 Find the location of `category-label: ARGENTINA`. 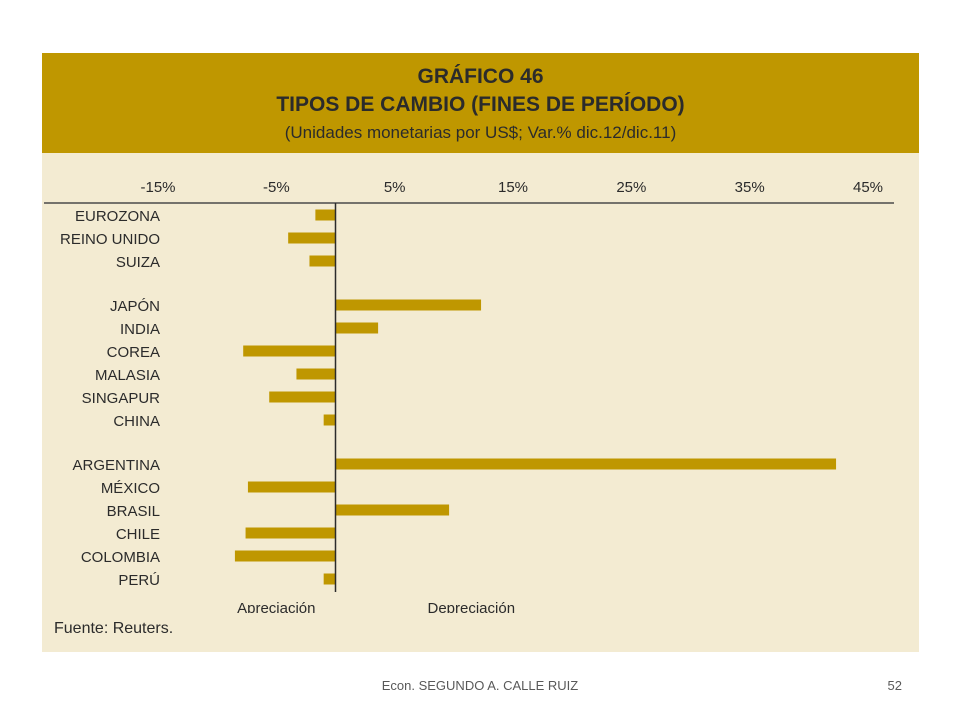

category-label: ARGENTINA is located at coordinates (116, 465).